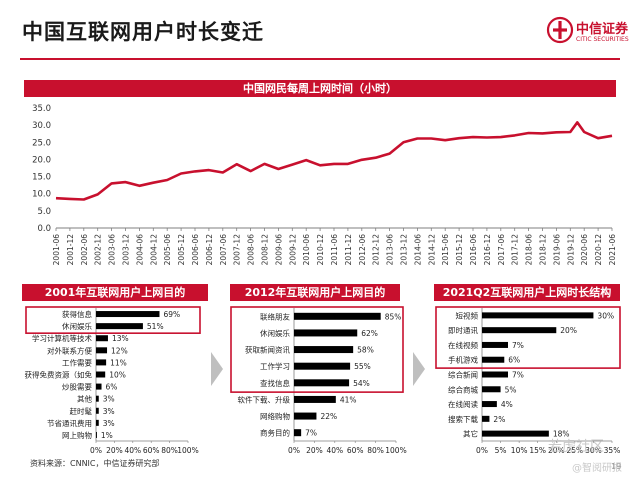 The image size is (640, 480). Describe the element at coordinates (515, 250) in the screenshot. I see `x-tick-label: 2017-12` at that location.